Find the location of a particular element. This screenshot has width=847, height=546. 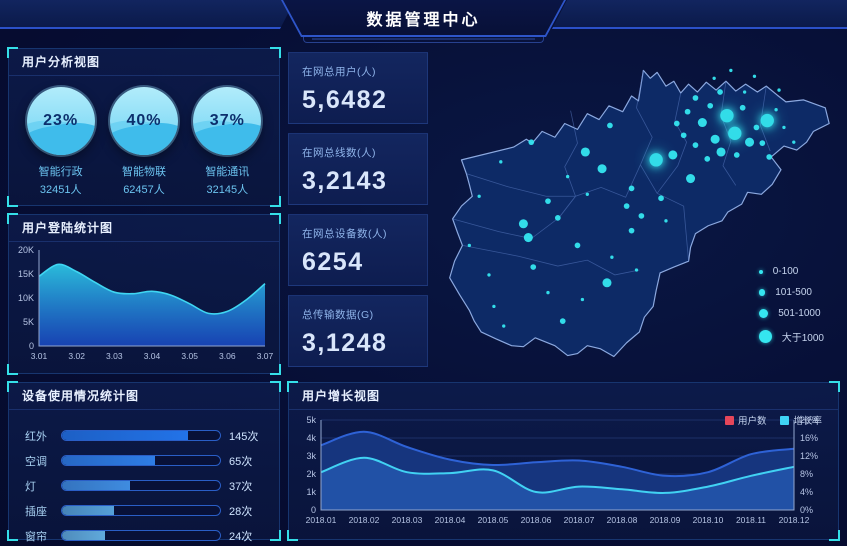

gauge-percent: 40% is located at coordinates (144, 120).